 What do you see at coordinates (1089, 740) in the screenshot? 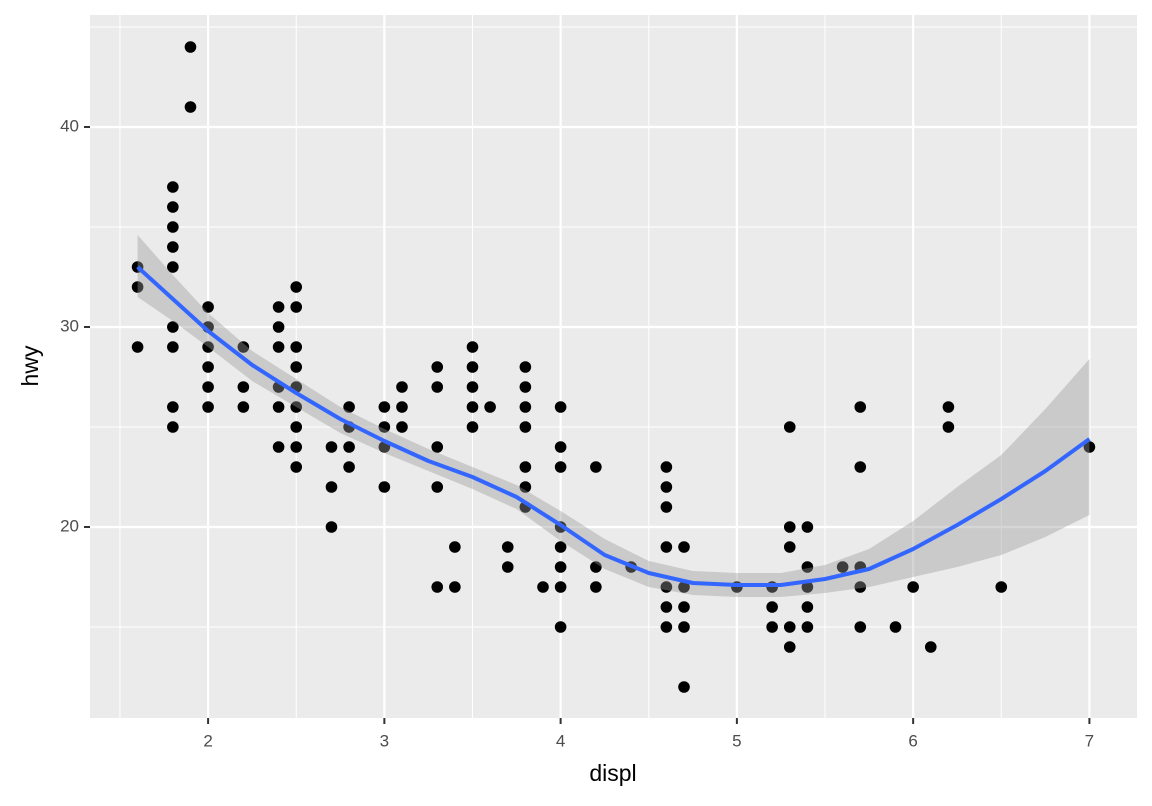
I see `x-tick-label: 7` at bounding box center [1089, 740].